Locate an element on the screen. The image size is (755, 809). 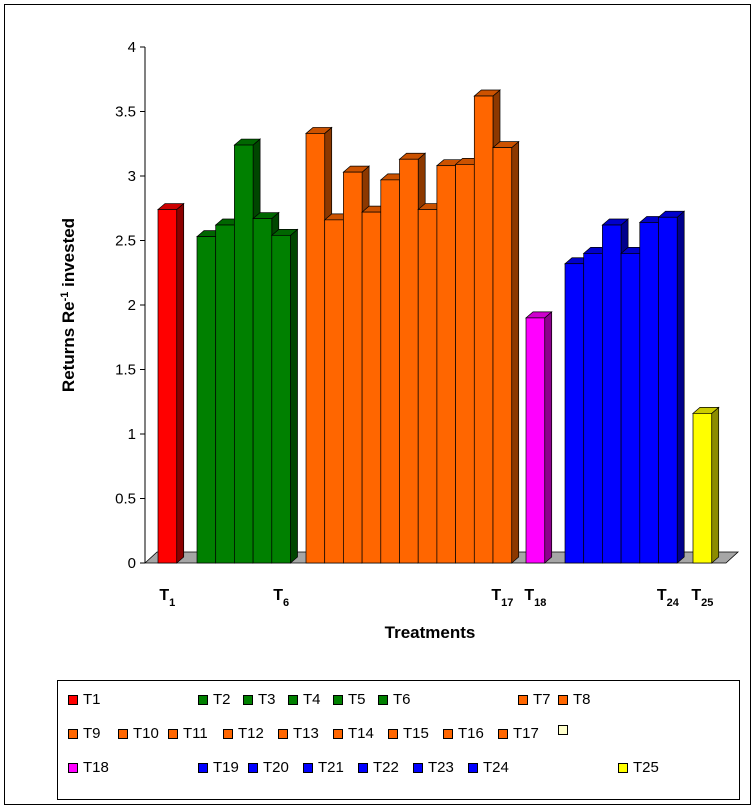
y-tick-label: 0 is located at coordinates (132, 563).